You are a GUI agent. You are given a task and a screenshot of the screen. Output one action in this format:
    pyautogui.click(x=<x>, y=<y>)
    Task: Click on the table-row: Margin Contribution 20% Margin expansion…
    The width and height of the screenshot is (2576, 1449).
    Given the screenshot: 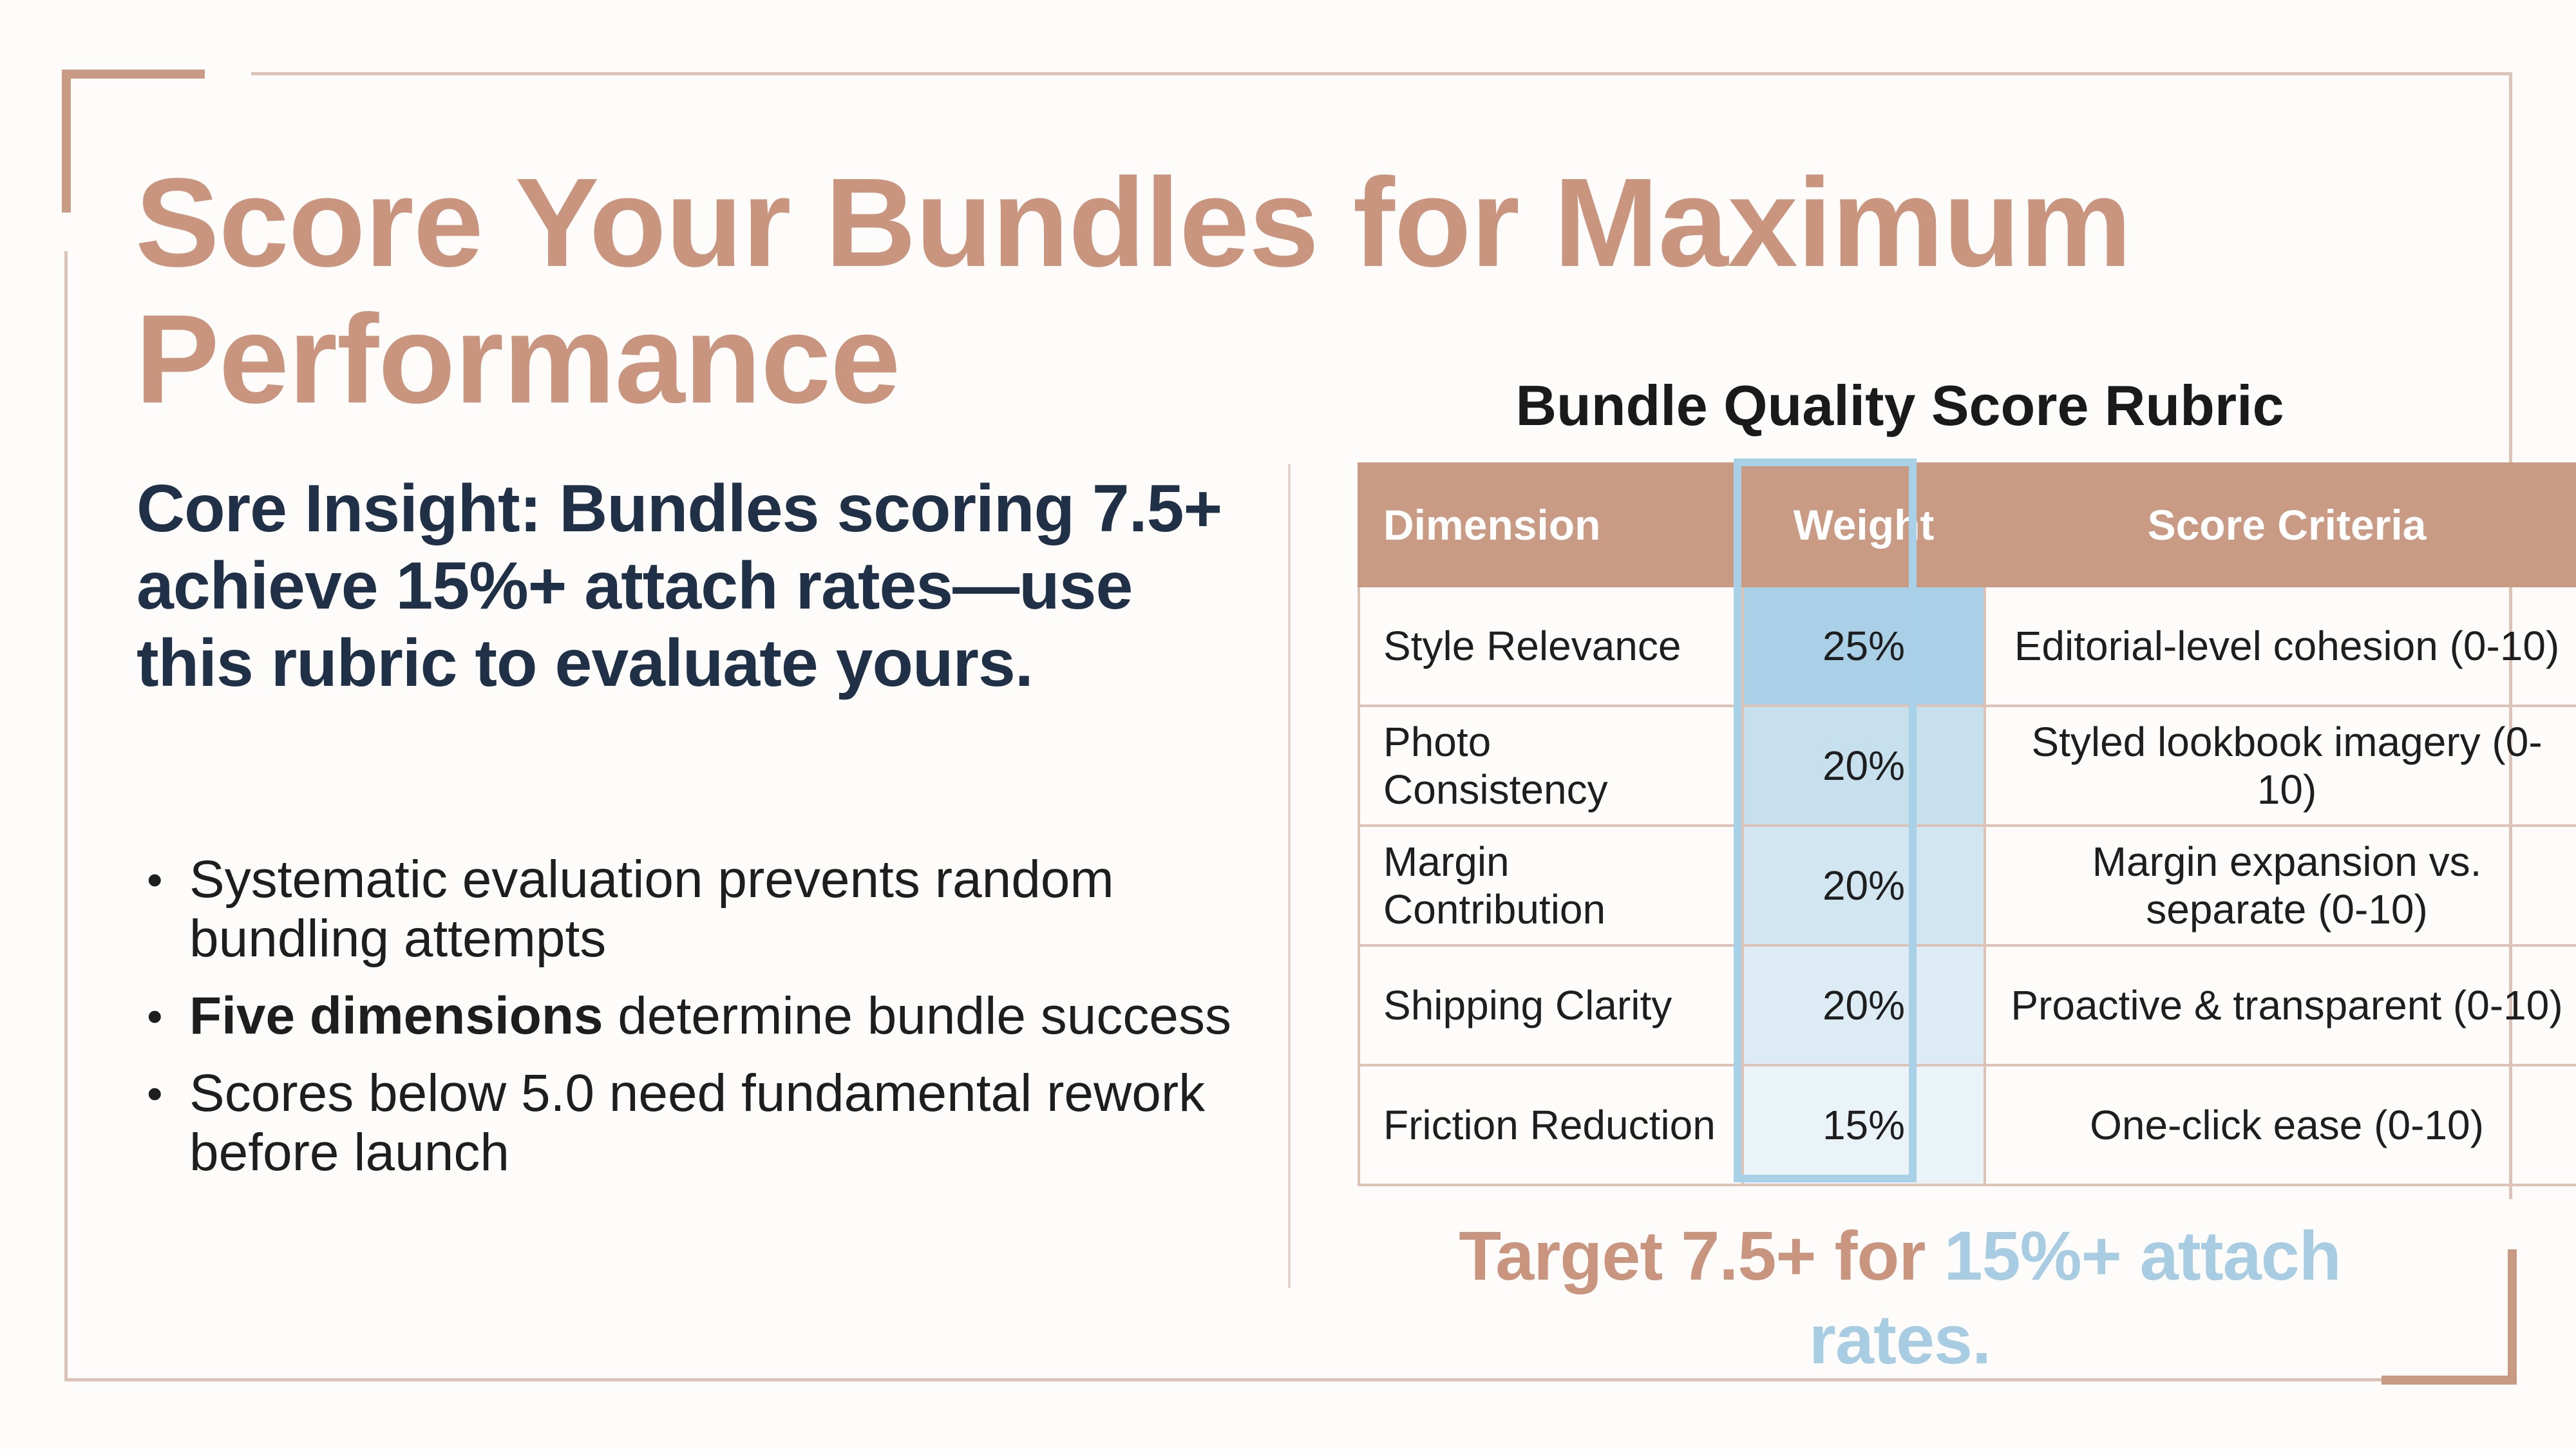 What is the action you would take?
    pyautogui.click(x=1967, y=885)
    